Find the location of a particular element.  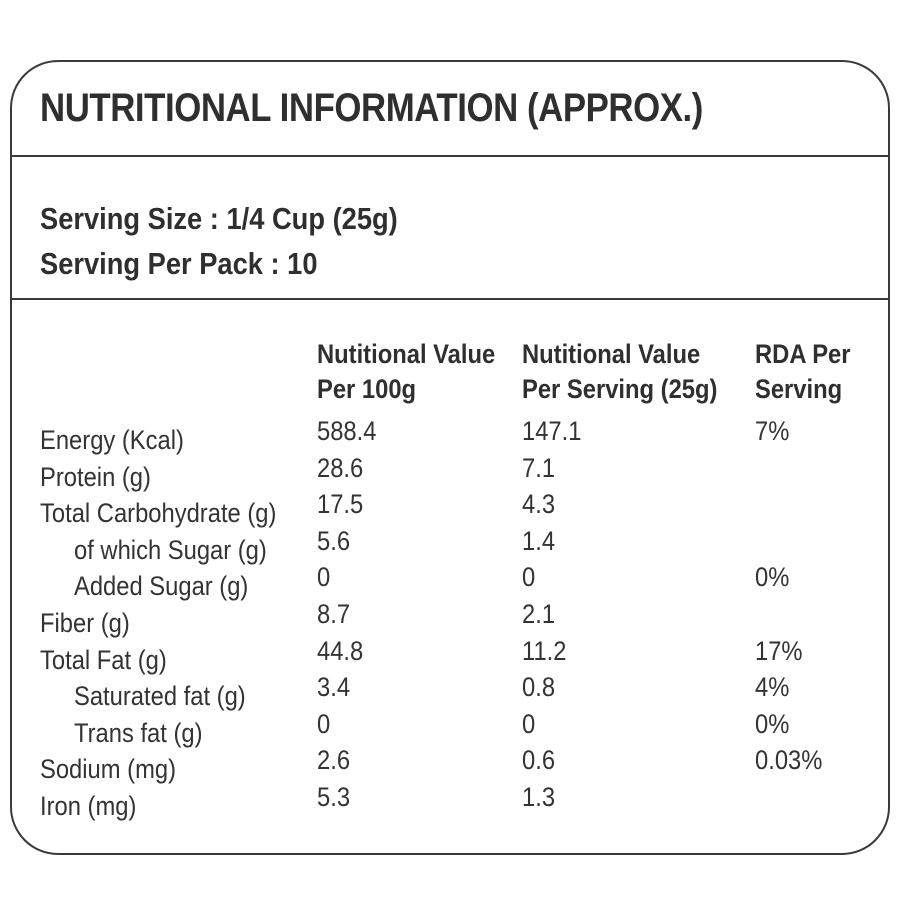

nutrient-label: Total Fat (g) is located at coordinates (164, 660).